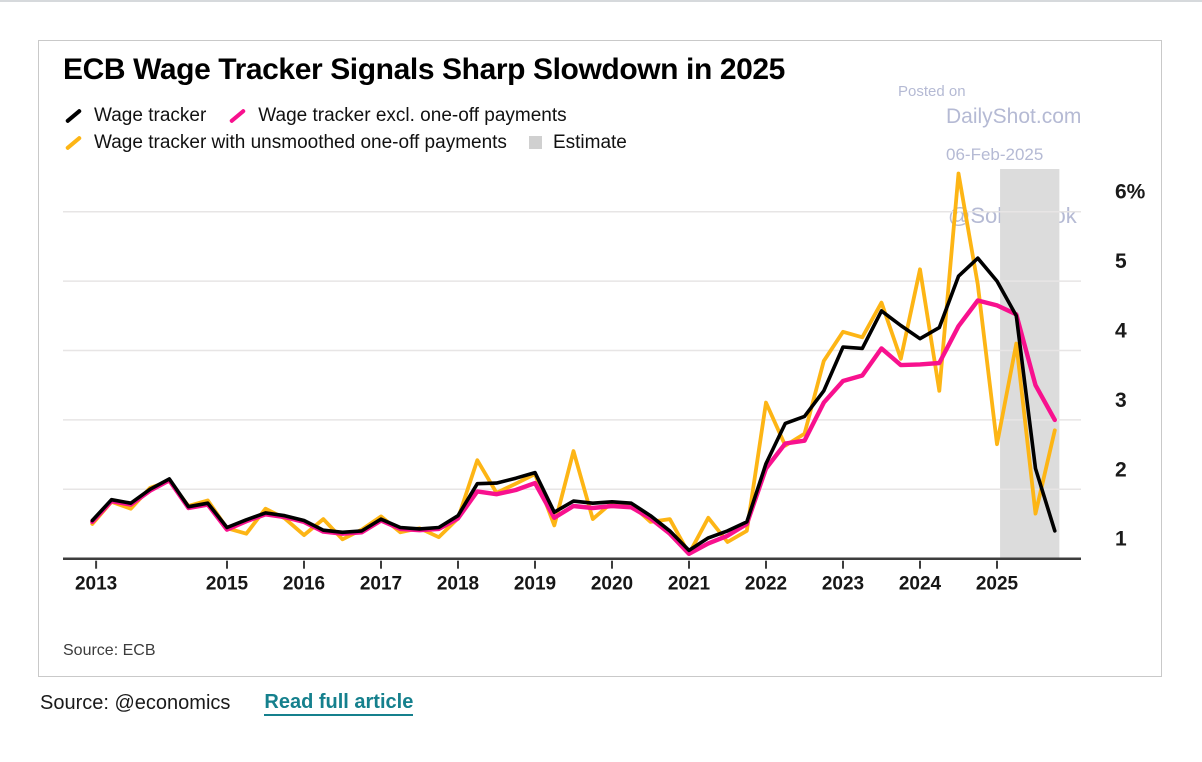  What do you see at coordinates (843, 584) in the screenshot?
I see `svg-text: 2023` at bounding box center [843, 584].